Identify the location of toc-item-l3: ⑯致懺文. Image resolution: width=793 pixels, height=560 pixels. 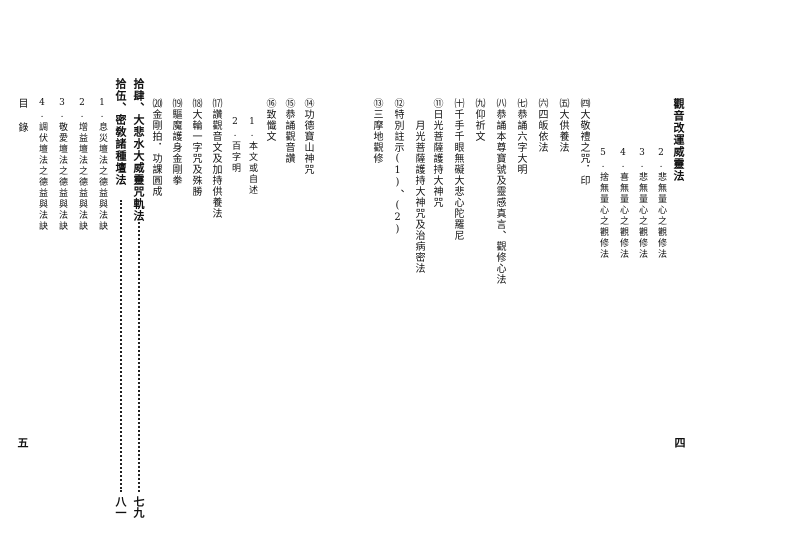
(269, 120).